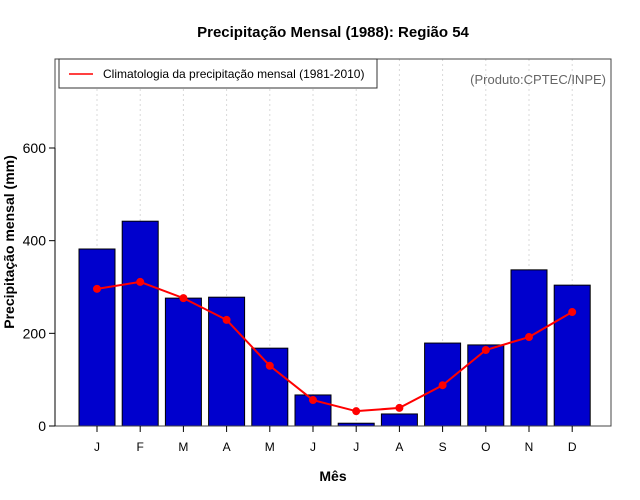 The image size is (640, 500). Describe the element at coordinates (9, 242) in the screenshot. I see `y-axis-title: Precipitação mensal (mm)` at that location.